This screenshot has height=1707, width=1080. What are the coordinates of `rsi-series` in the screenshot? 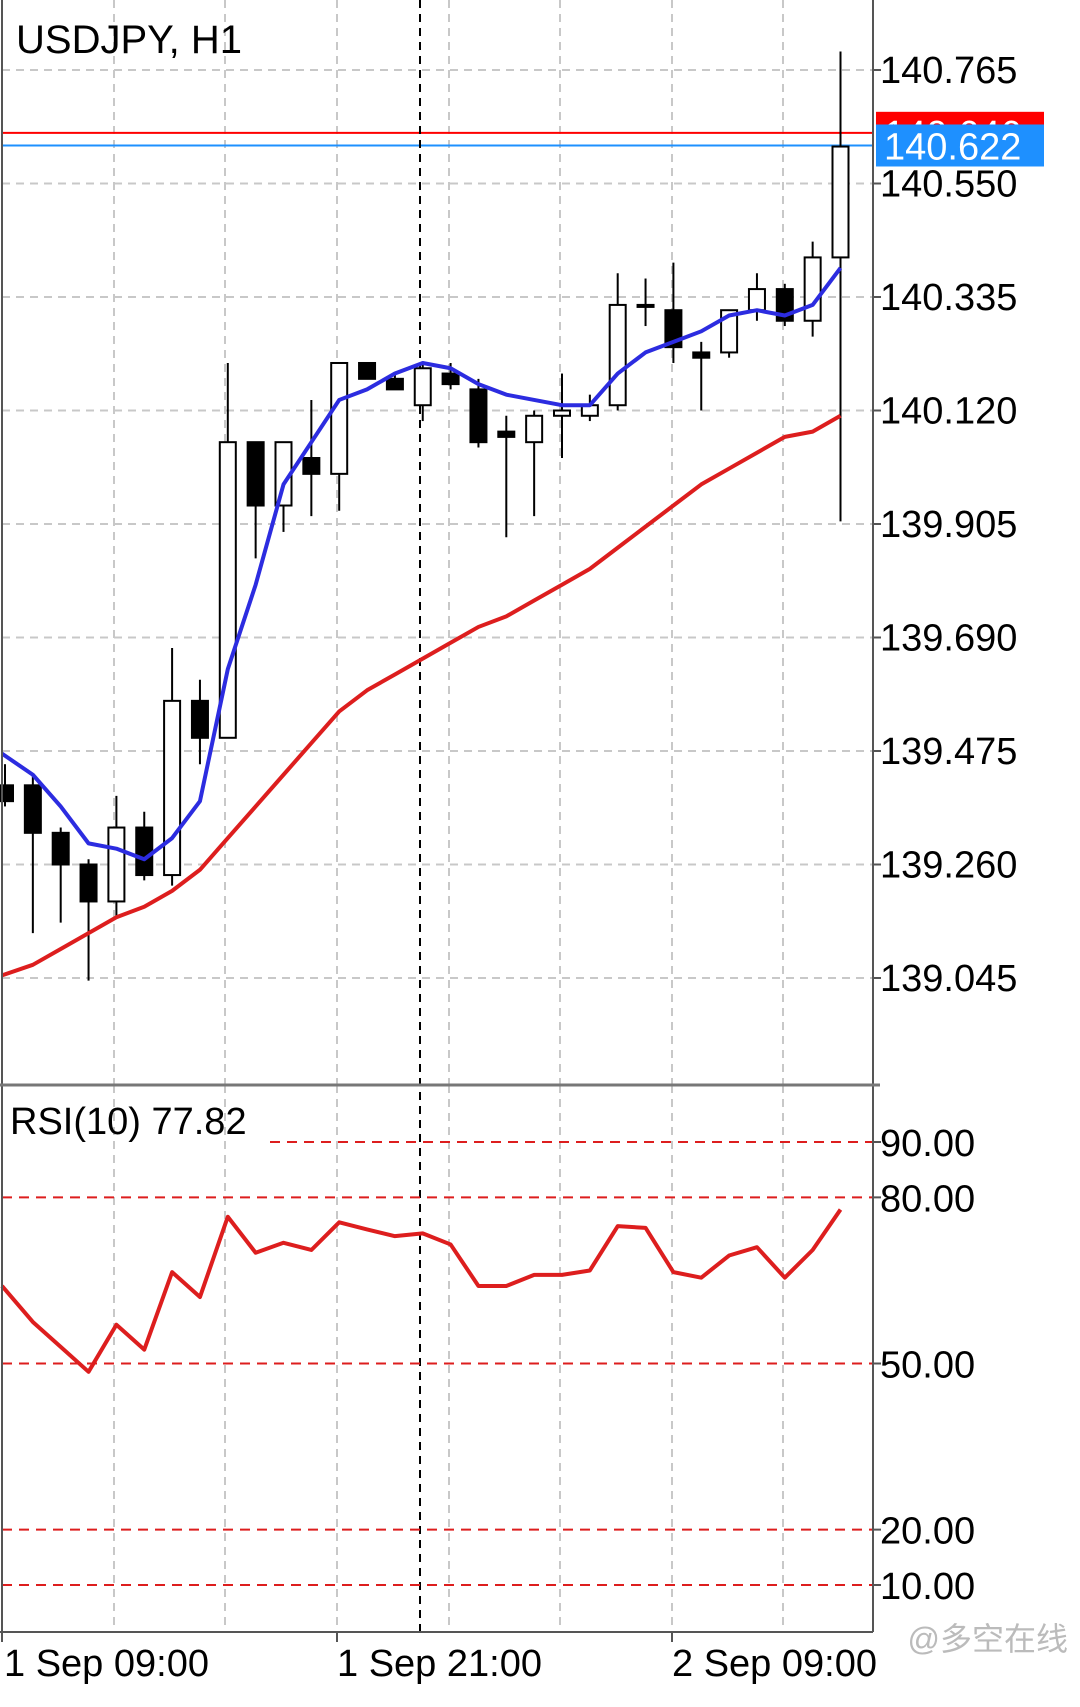 It's located at (421, 1291).